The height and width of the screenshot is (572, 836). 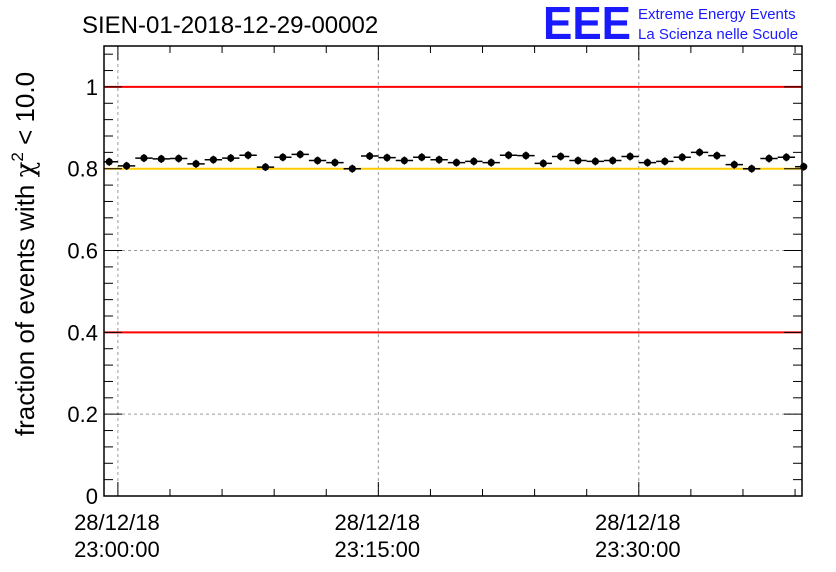 I want to click on y-tick-label: 0.6, so click(x=82, y=251).